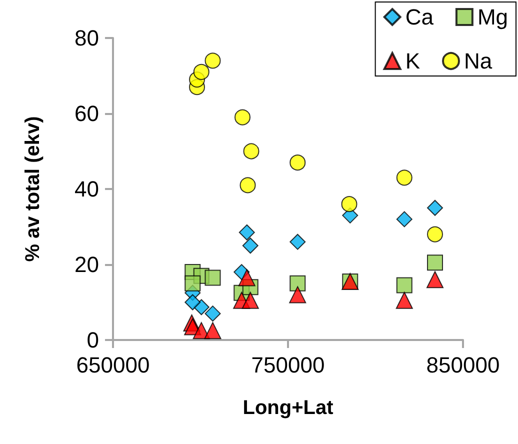 Image resolution: width=518 pixels, height=444 pixels. What do you see at coordinates (86, 264) in the screenshot?
I see `y-tick-label: 20` at bounding box center [86, 264].